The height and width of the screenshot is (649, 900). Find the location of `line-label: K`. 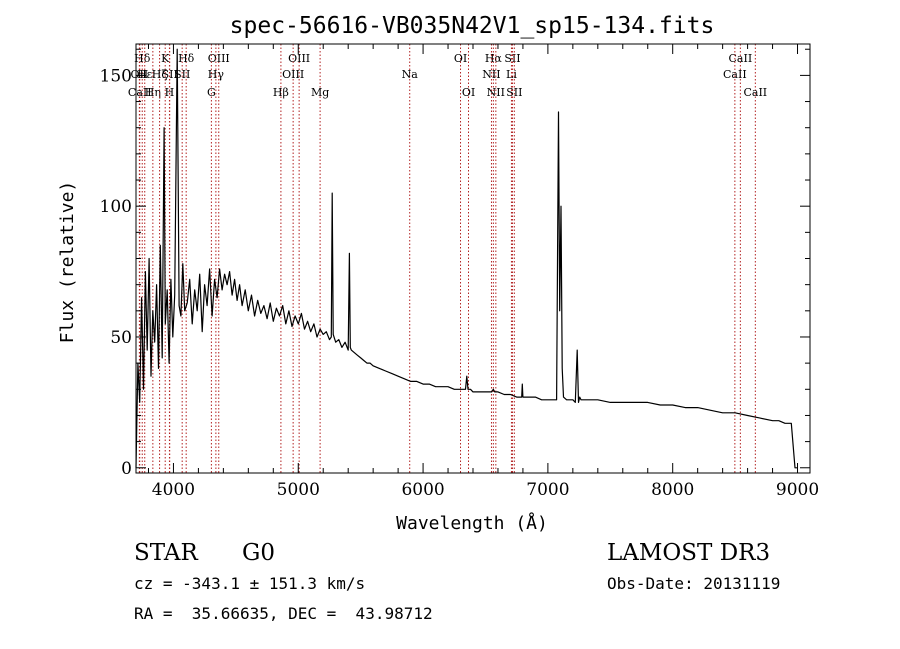

line-label: K is located at coordinates (165, 58).